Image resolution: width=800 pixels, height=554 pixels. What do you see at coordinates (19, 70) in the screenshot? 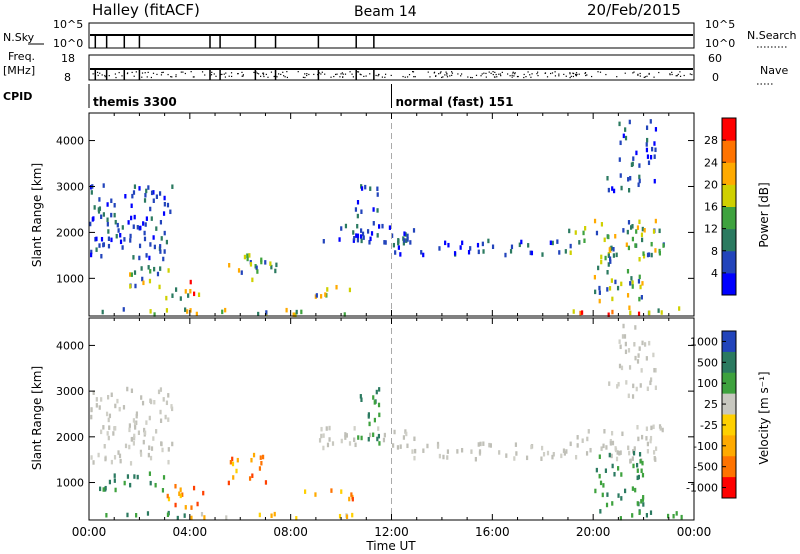
I see `freq-unit: [MHz]` at bounding box center [19, 70].